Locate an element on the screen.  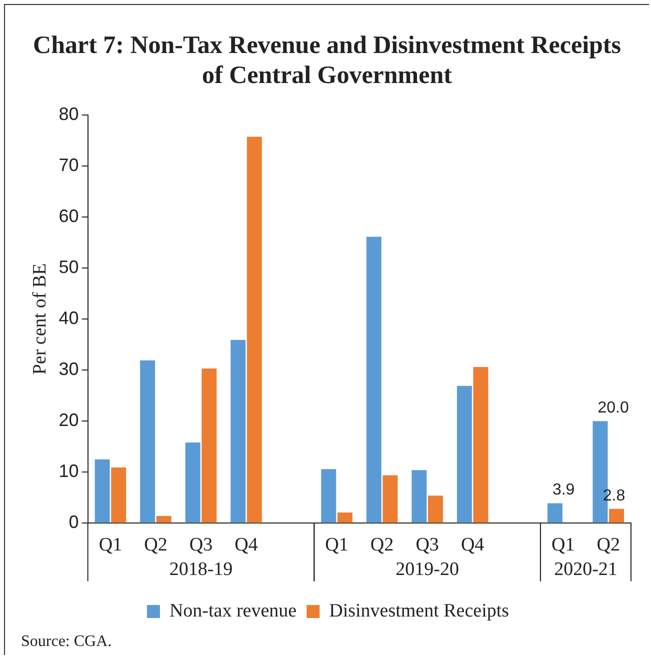
y-tick-label: 80 is located at coordinates (68, 114).